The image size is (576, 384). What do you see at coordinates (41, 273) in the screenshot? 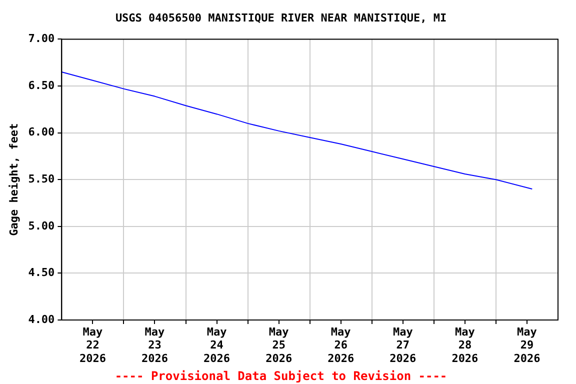
I see `y-tick-label: 4.50` at bounding box center [41, 273].